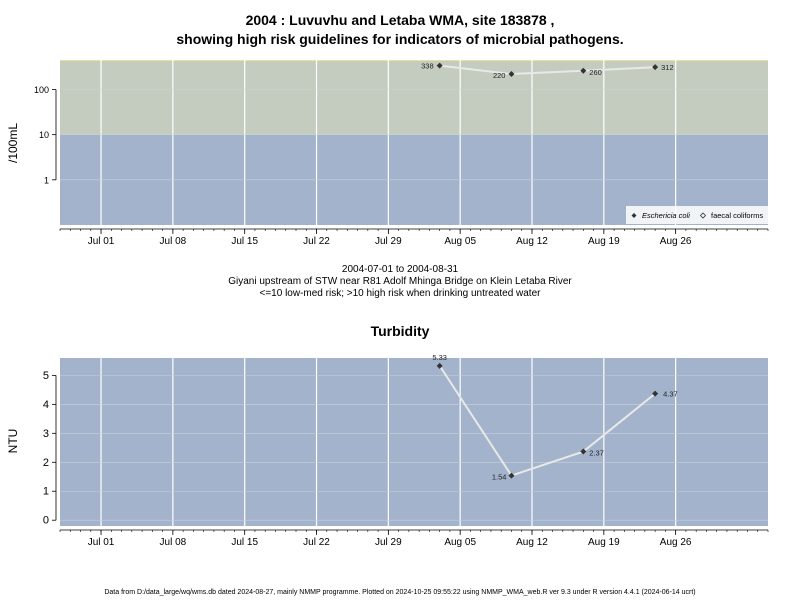  I want to click on data-label: 2.37, so click(596, 453).